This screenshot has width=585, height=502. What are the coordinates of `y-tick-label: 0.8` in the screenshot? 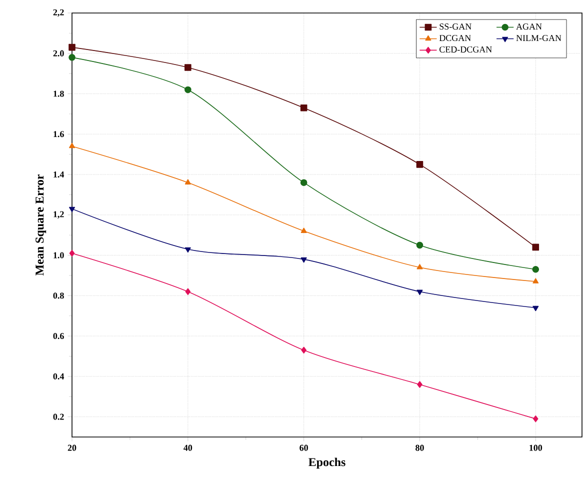 It's located at (58, 295).